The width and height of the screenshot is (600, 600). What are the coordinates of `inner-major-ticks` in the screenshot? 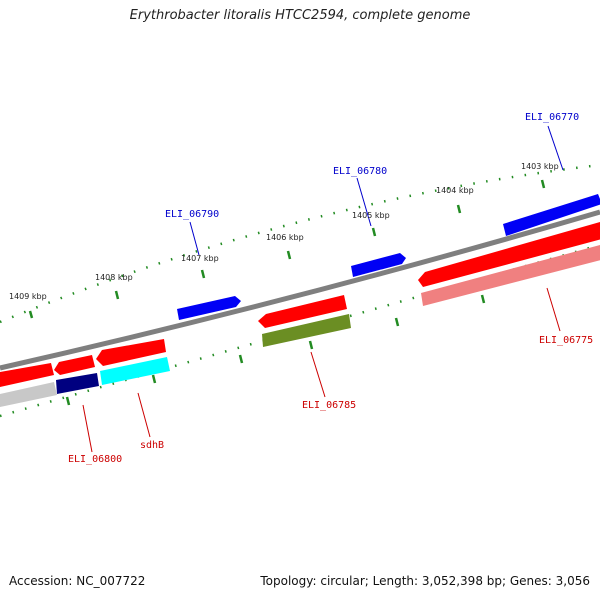 It's located at (275, 350).